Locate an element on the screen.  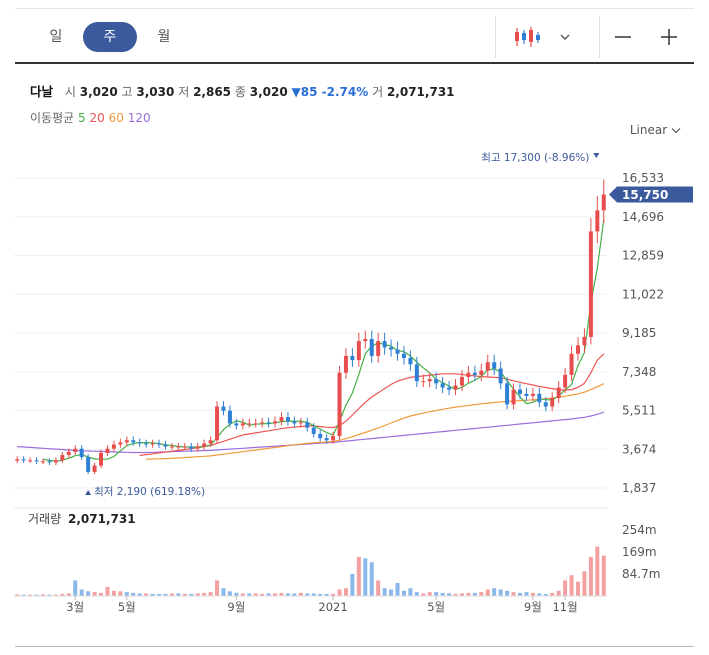
volume-label: 거 is located at coordinates (378, 92).